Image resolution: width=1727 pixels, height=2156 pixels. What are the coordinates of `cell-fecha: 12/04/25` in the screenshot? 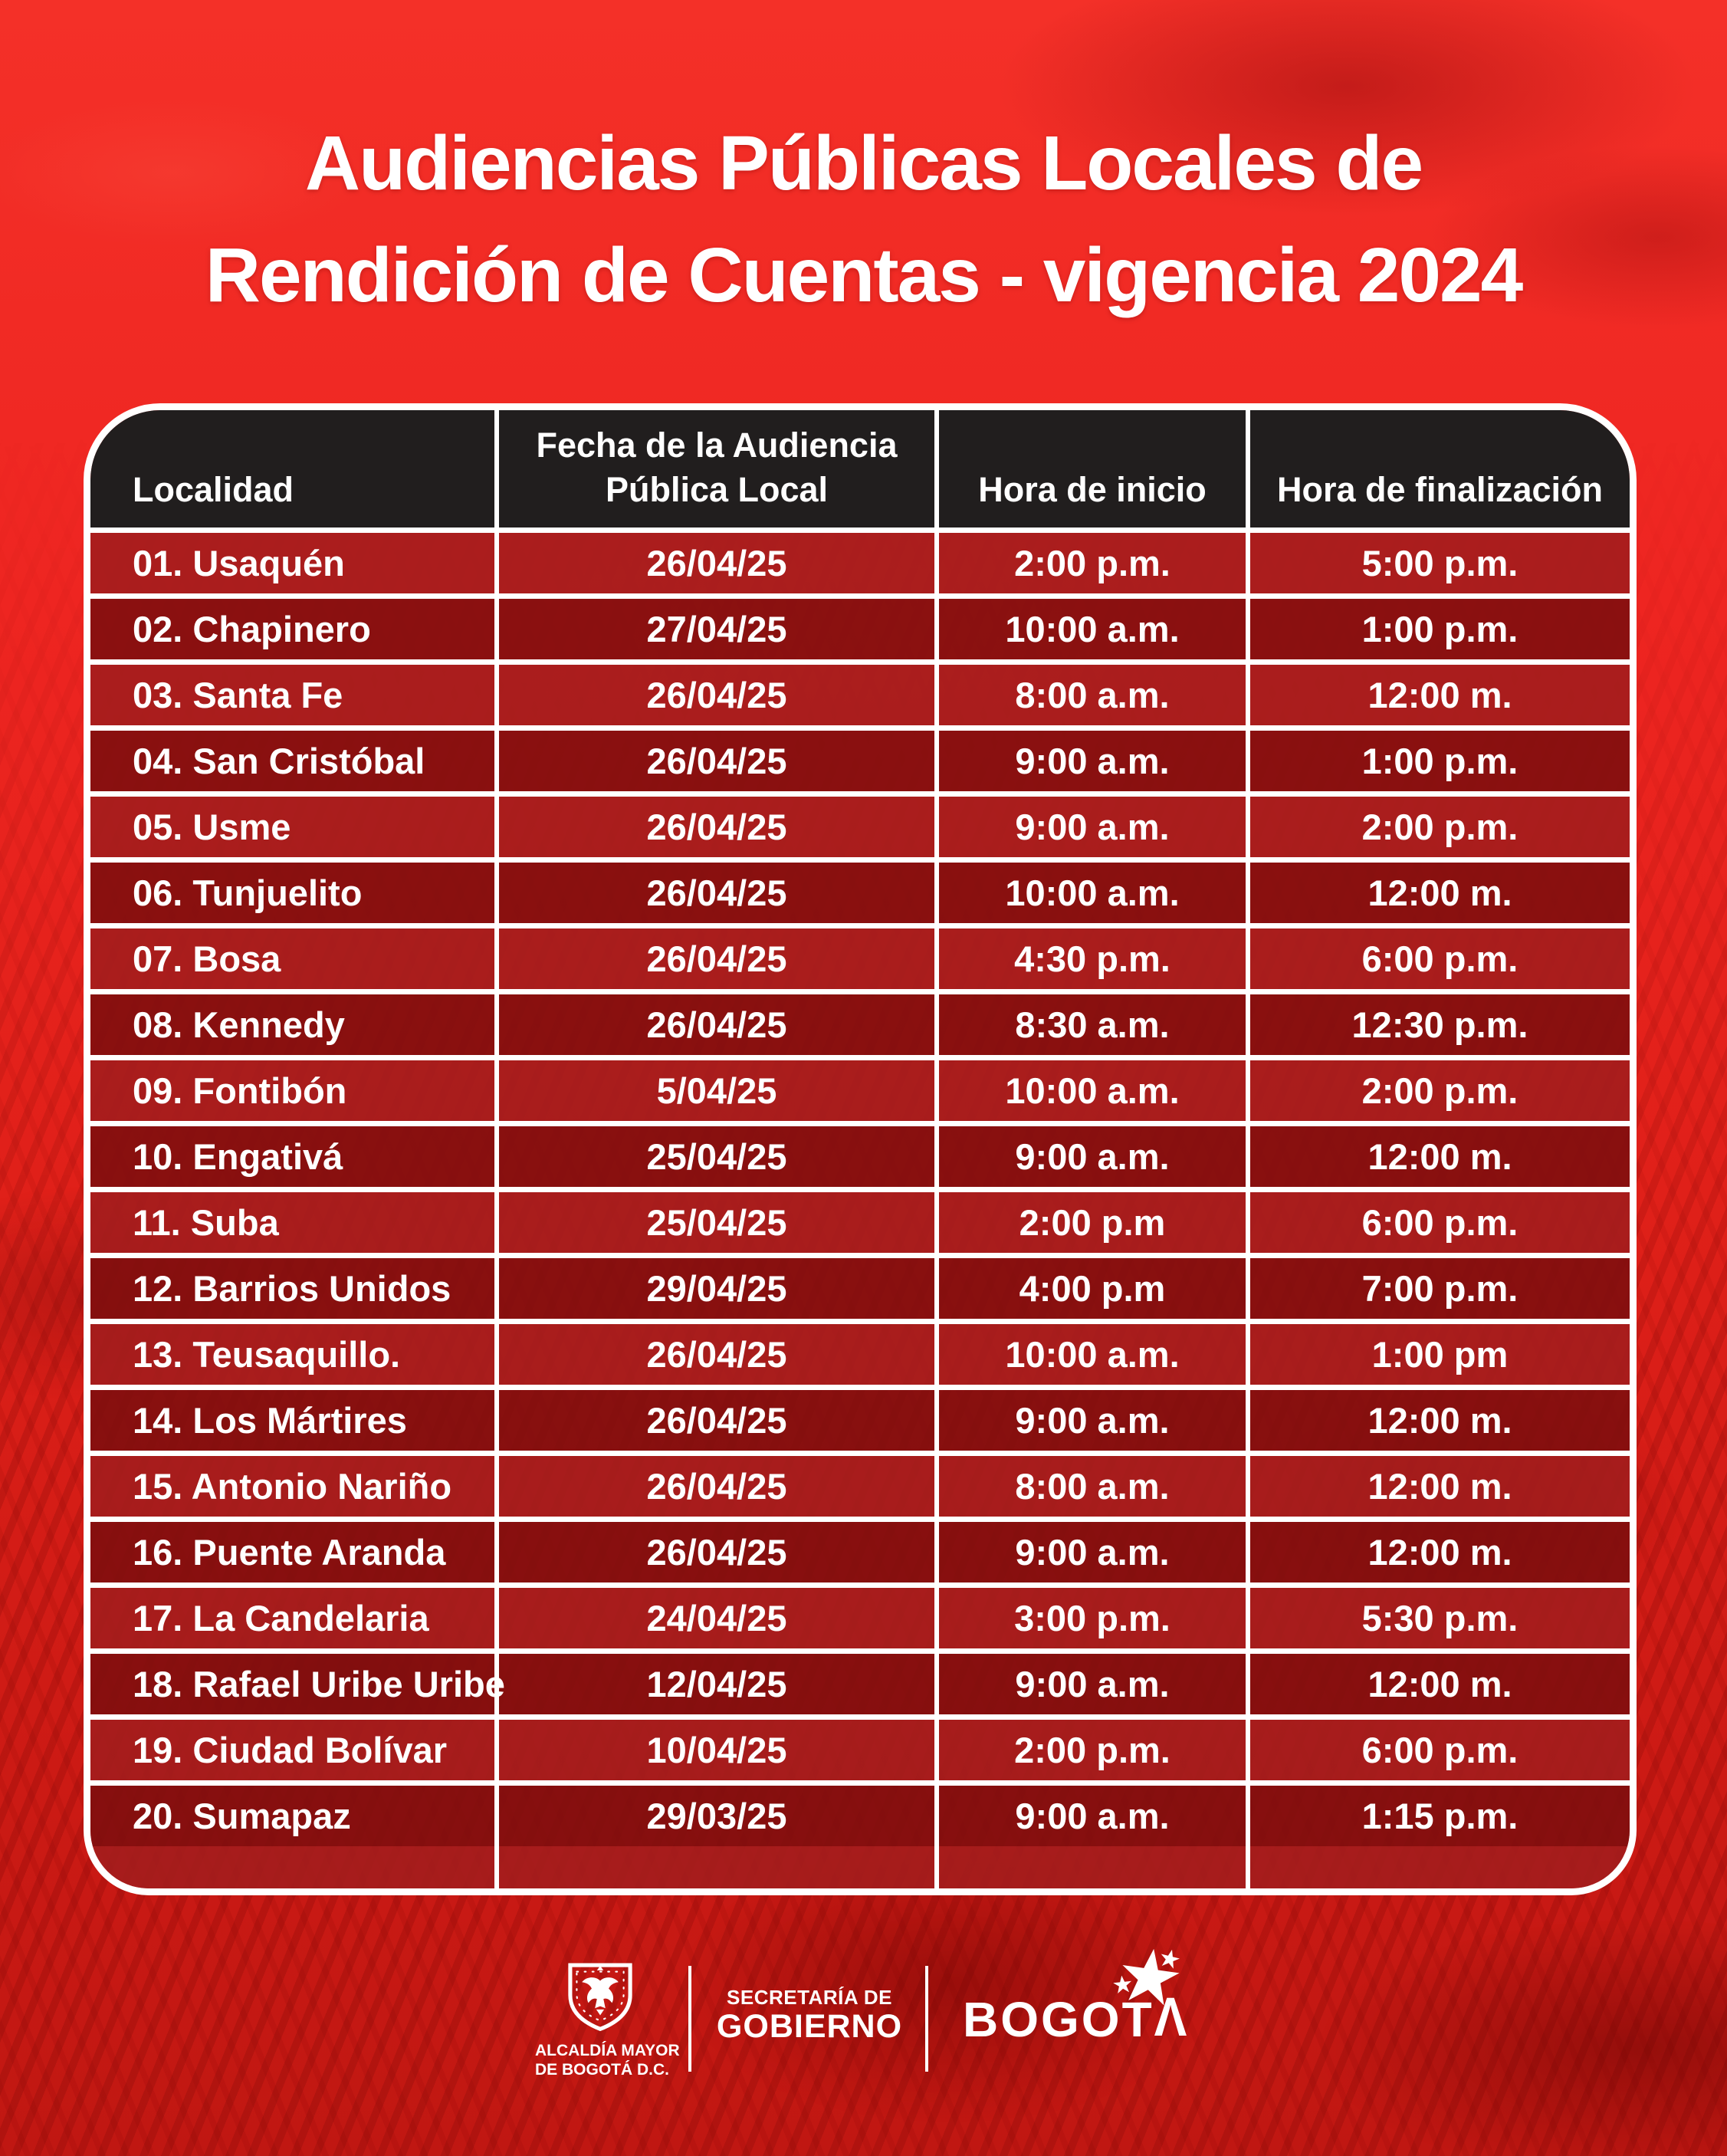 It's located at (714, 1684).